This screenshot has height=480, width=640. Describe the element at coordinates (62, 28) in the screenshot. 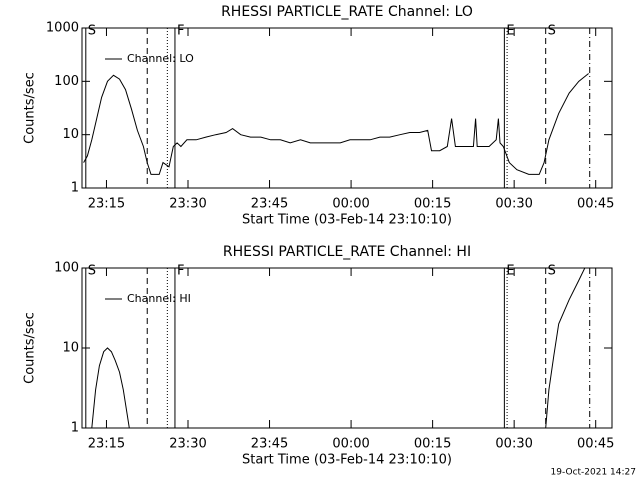

I see `y-tick-label: 1000` at that location.